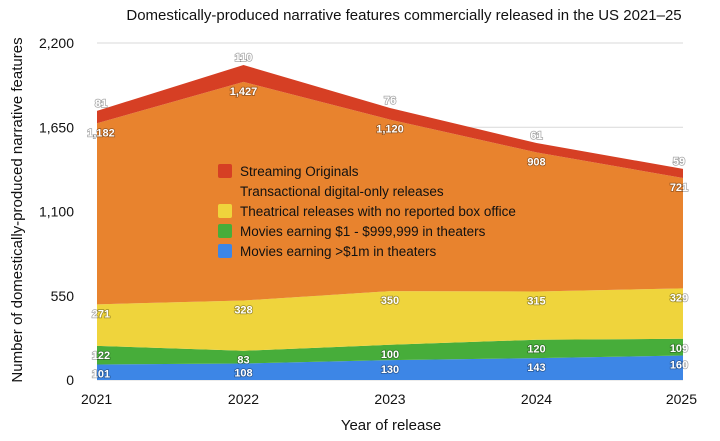 This screenshot has height=441, width=720. What do you see at coordinates (243, 310) in the screenshot?
I see `data-label: 328` at bounding box center [243, 310].